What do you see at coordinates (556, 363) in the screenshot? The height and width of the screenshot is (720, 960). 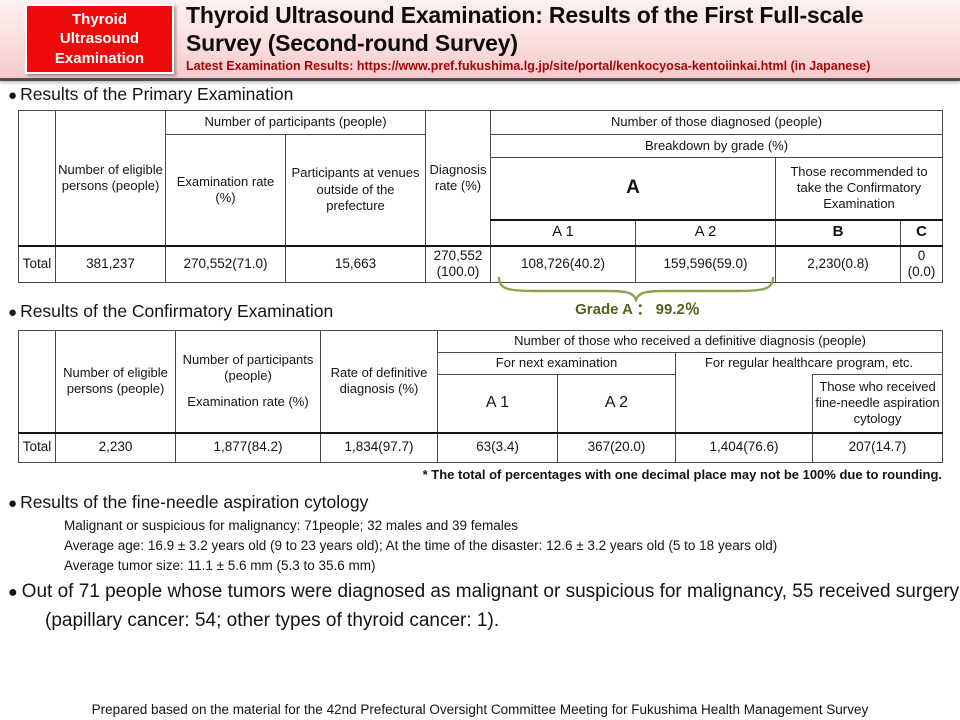 I see `t2-group-next: For next examination` at bounding box center [556, 363].